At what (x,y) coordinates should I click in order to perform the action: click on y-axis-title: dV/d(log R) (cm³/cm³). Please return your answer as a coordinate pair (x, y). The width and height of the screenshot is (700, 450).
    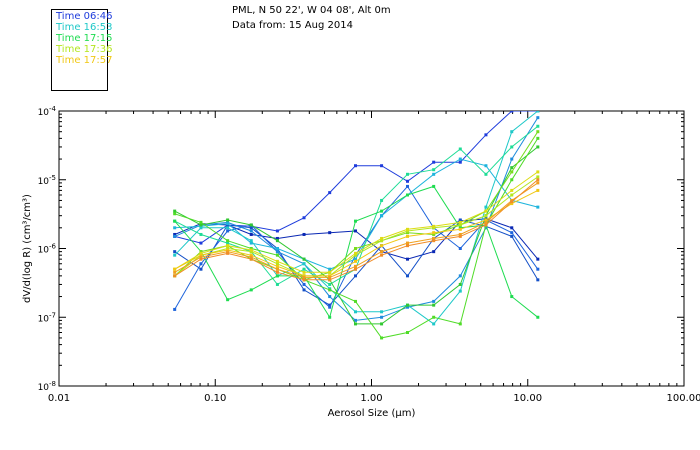
    Looking at the image, I should click on (27, 248).